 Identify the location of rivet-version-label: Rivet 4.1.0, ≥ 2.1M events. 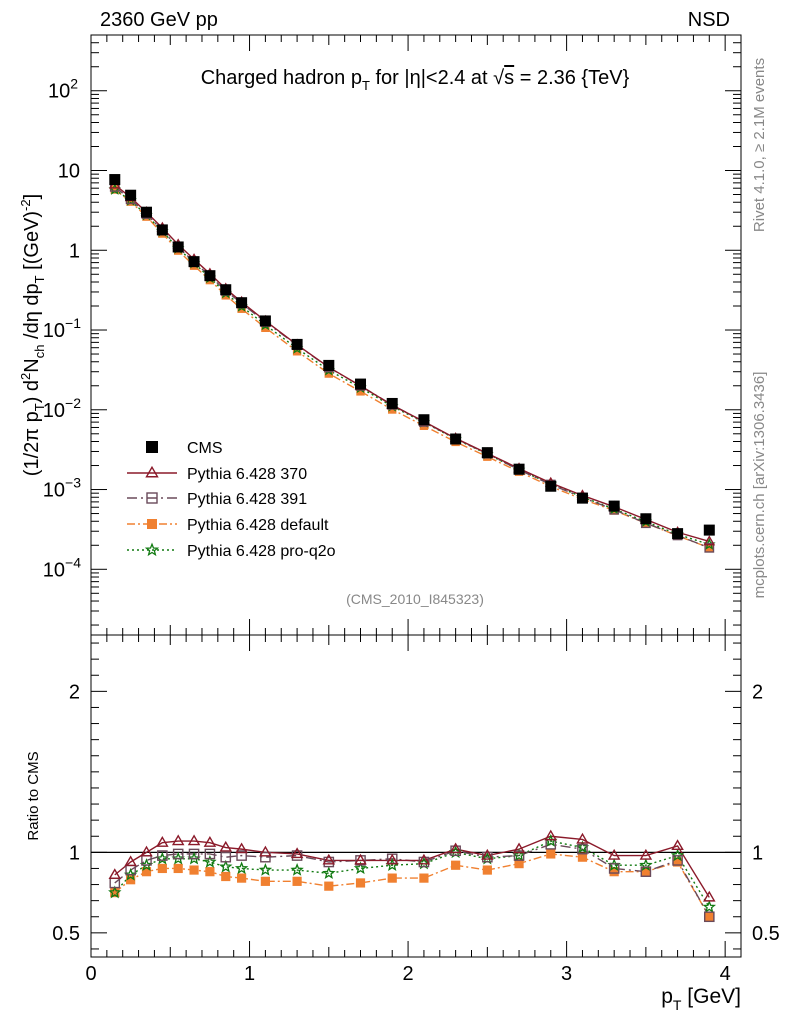
(759, 145).